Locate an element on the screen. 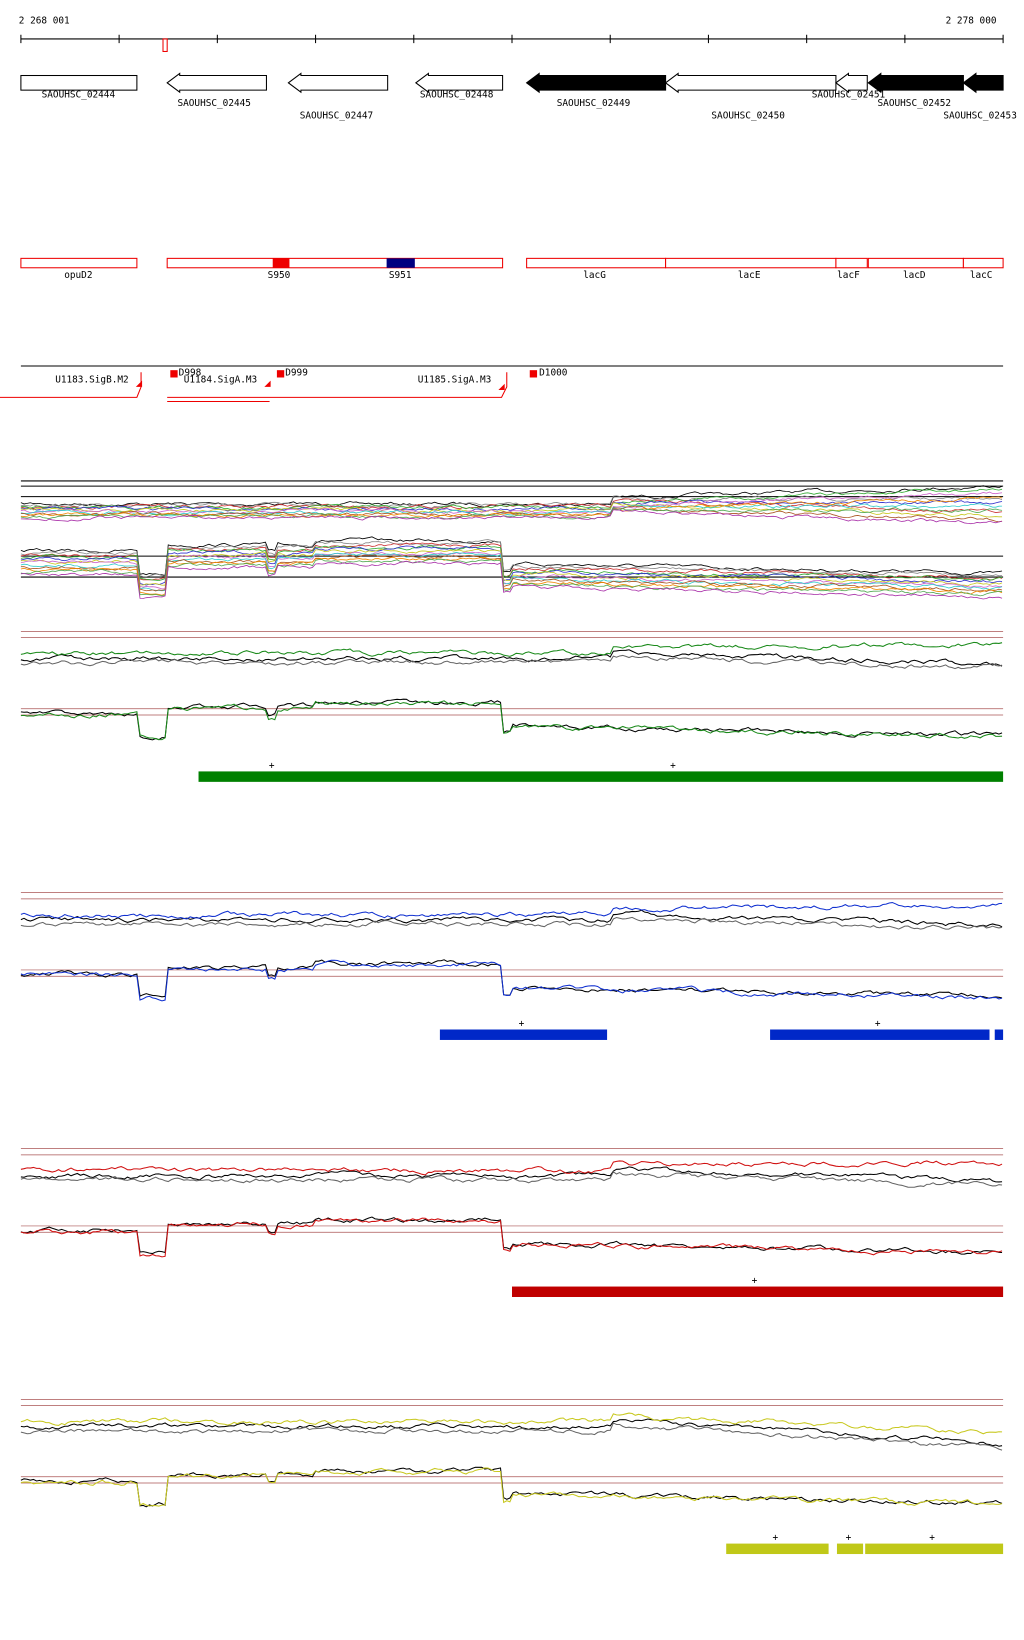  promoter-label: D998 is located at coordinates (190, 372).